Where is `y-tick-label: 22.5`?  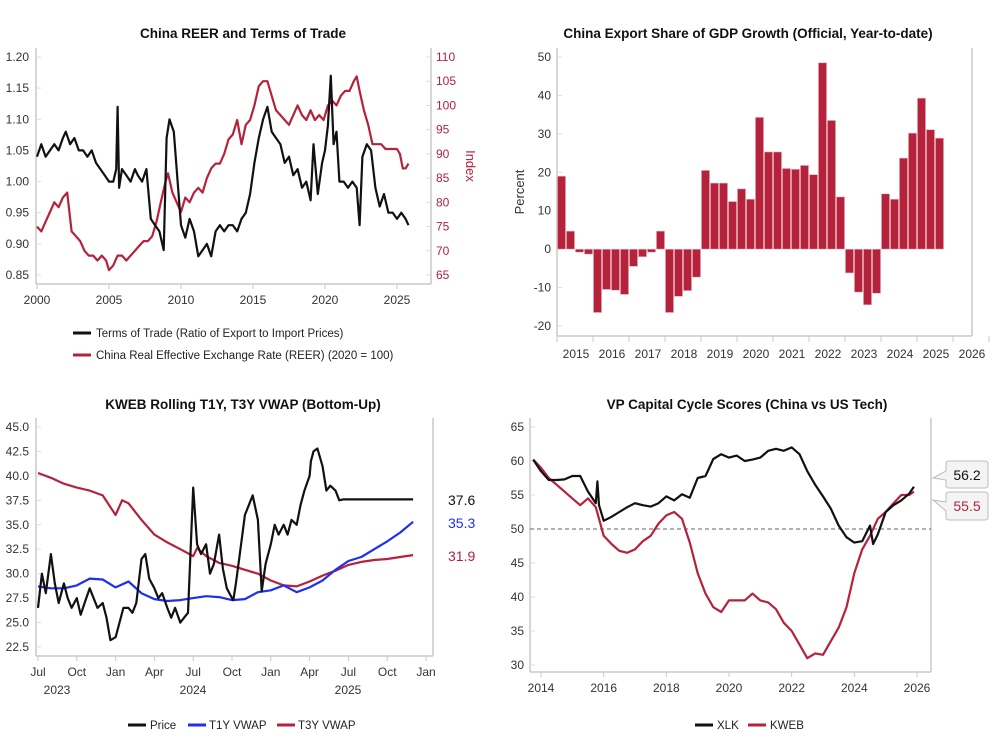
y-tick-label: 22.5 is located at coordinates (18, 647).